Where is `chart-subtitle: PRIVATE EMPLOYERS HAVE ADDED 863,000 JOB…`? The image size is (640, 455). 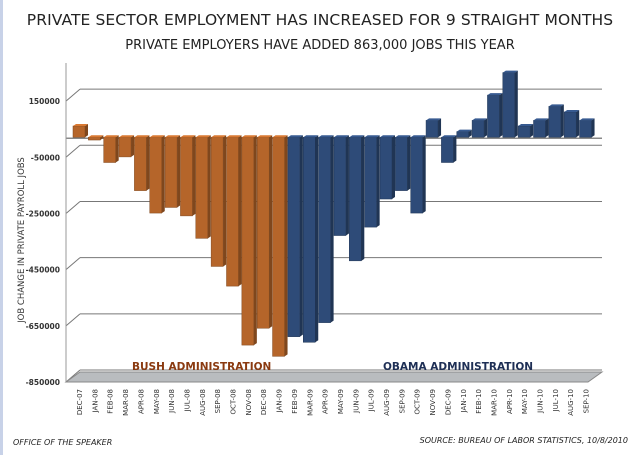
chart-subtitle: PRIVATE EMPLOYERS HAVE ADDED 863,000 JOB… is located at coordinates (320, 45).